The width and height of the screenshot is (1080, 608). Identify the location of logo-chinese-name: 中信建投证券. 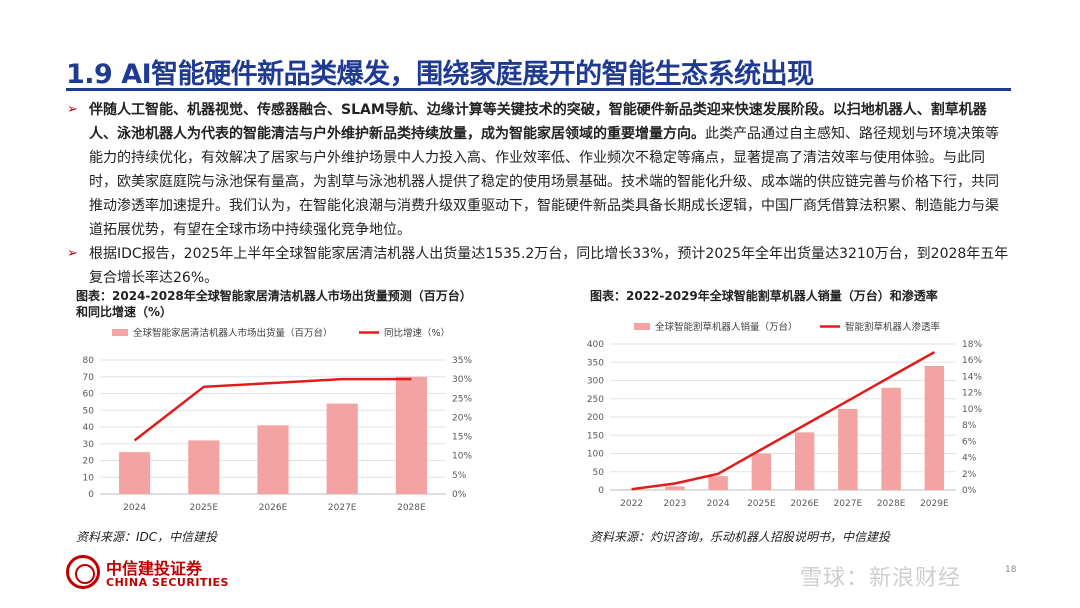
(154, 568).